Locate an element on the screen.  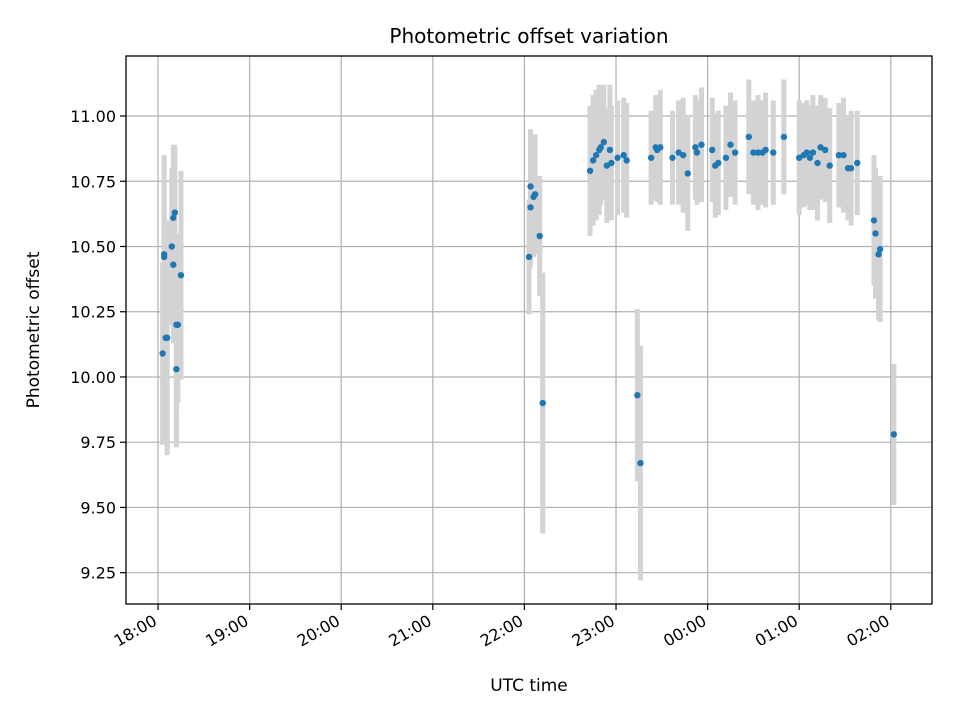
y-axis-ticks: 9.25 9.50 9.75 10.00 10.25 10.50 10.75 11.00 is located at coordinates (98, 345).